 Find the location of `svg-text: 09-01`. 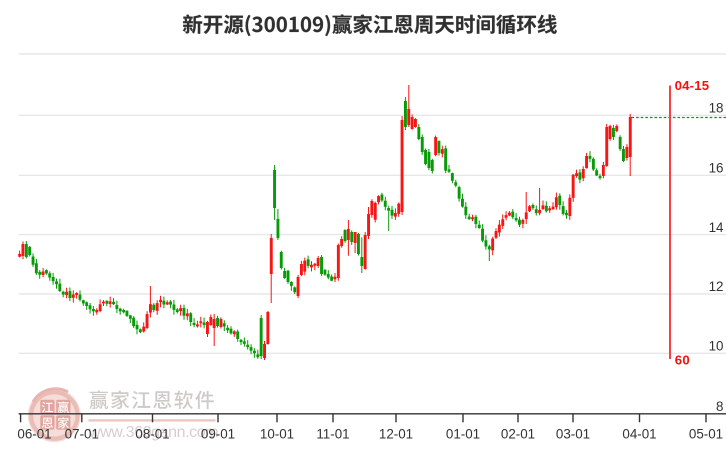

svg-text: 09-01 is located at coordinates (218, 433).